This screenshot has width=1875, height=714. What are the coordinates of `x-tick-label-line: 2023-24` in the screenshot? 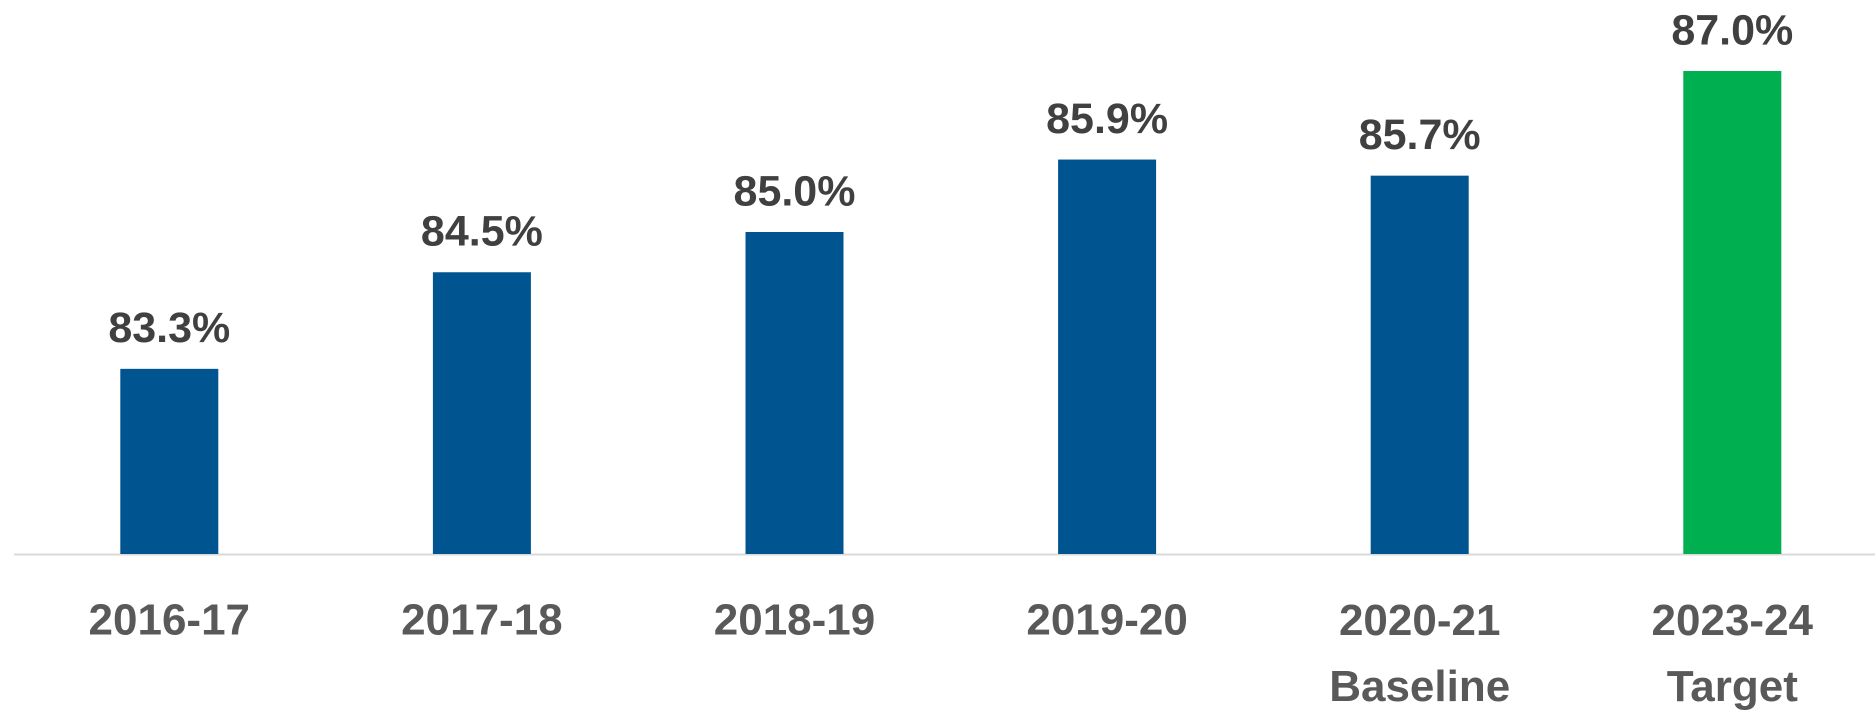 It's located at (1733, 620).